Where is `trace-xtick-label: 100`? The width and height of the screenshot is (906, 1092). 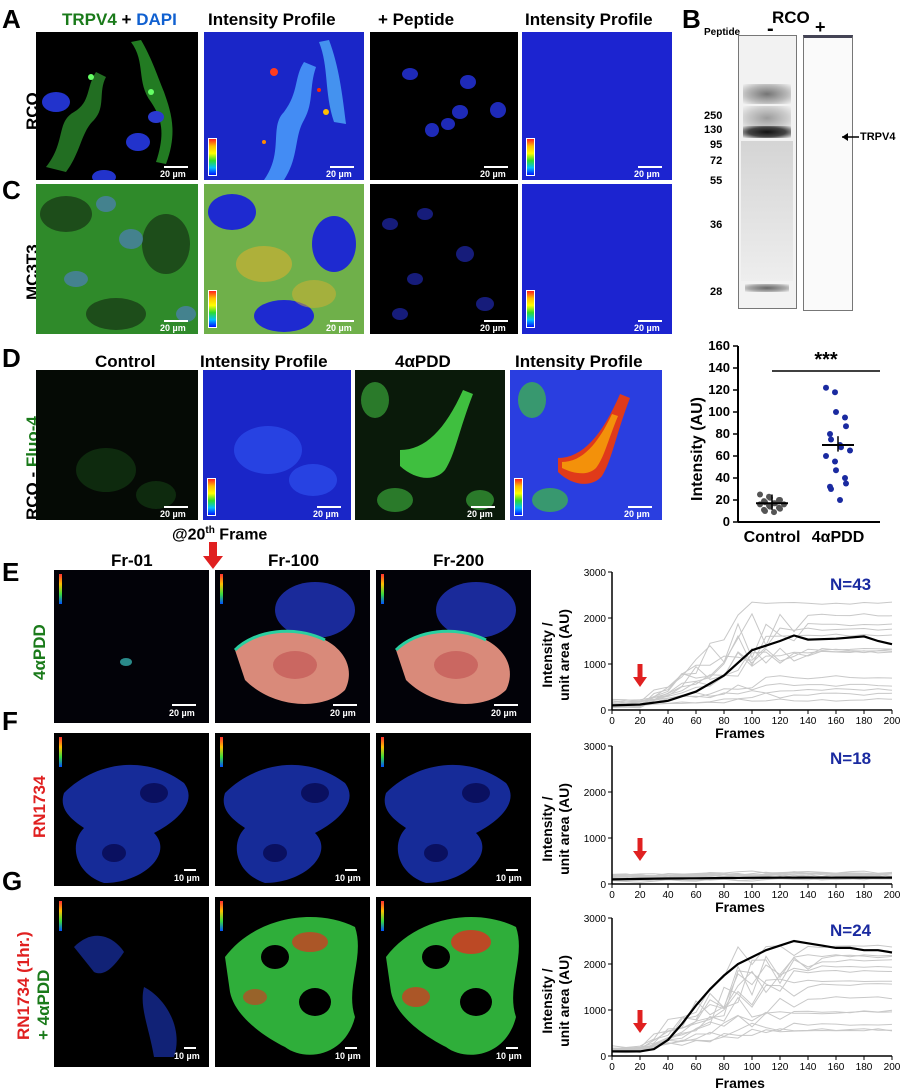
trace-xtick-label: 100 is located at coordinates (752, 895).